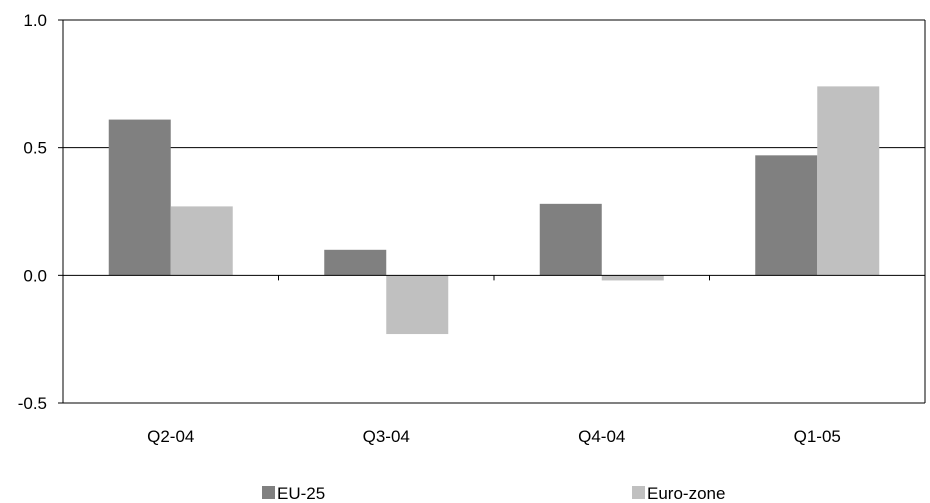 Image resolution: width=930 pixels, height=503 pixels. What do you see at coordinates (386, 436) in the screenshot?
I see `x-category-label: Q3-04` at bounding box center [386, 436].